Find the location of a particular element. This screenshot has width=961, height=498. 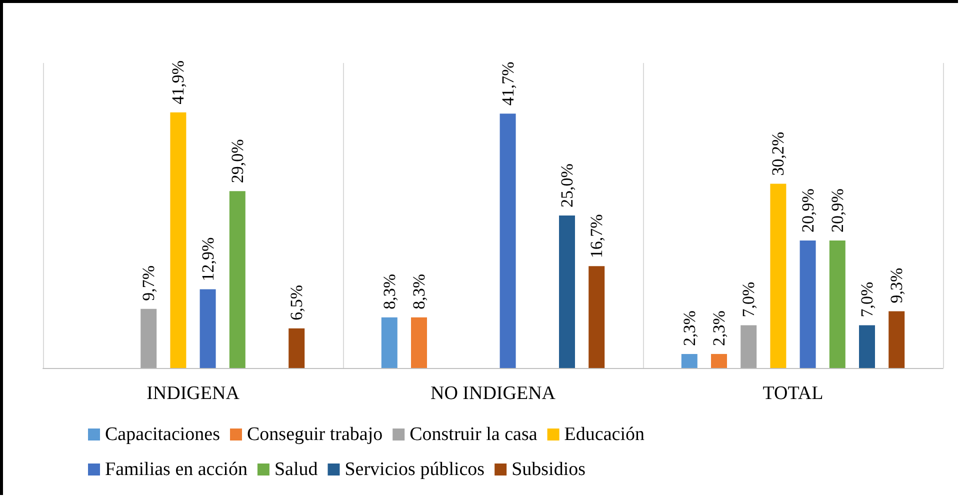

legend-label: Salud is located at coordinates (296, 469).